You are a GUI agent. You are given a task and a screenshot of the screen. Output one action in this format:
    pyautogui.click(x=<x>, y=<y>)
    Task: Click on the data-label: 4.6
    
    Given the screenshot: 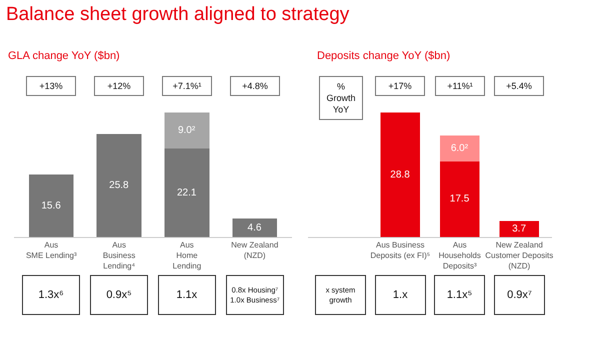 What is the action you would take?
    pyautogui.click(x=255, y=228)
    